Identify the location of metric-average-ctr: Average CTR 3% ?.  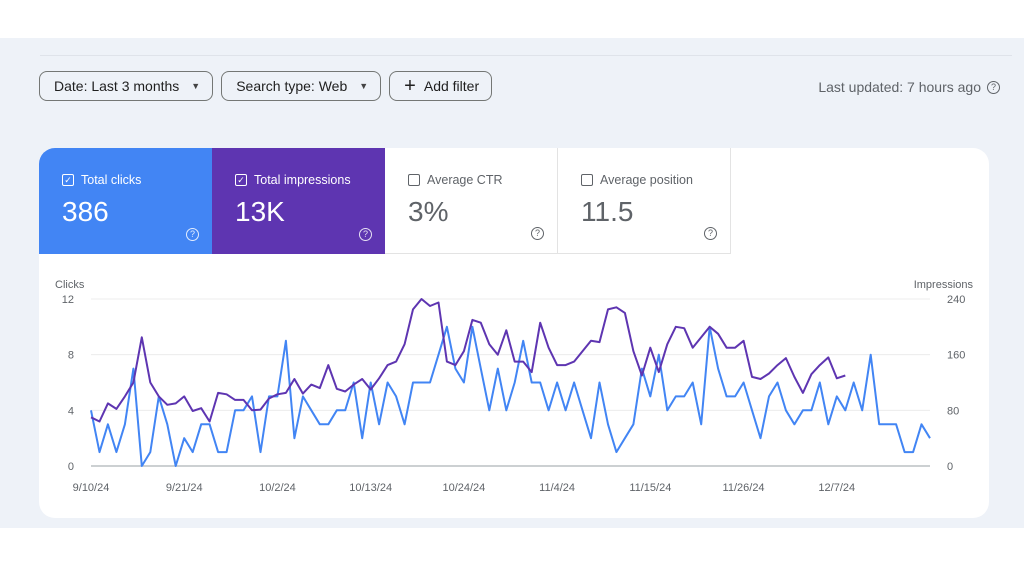
(471, 201).